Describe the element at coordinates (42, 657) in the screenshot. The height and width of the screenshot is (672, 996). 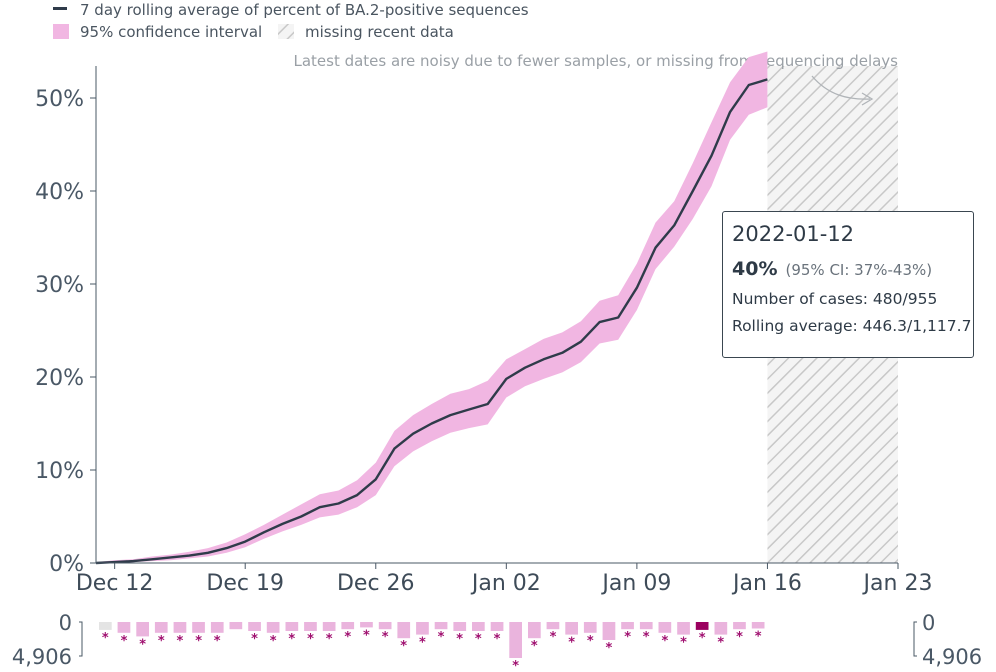
I see `sample-axis-left-bottom: 4,906` at that location.